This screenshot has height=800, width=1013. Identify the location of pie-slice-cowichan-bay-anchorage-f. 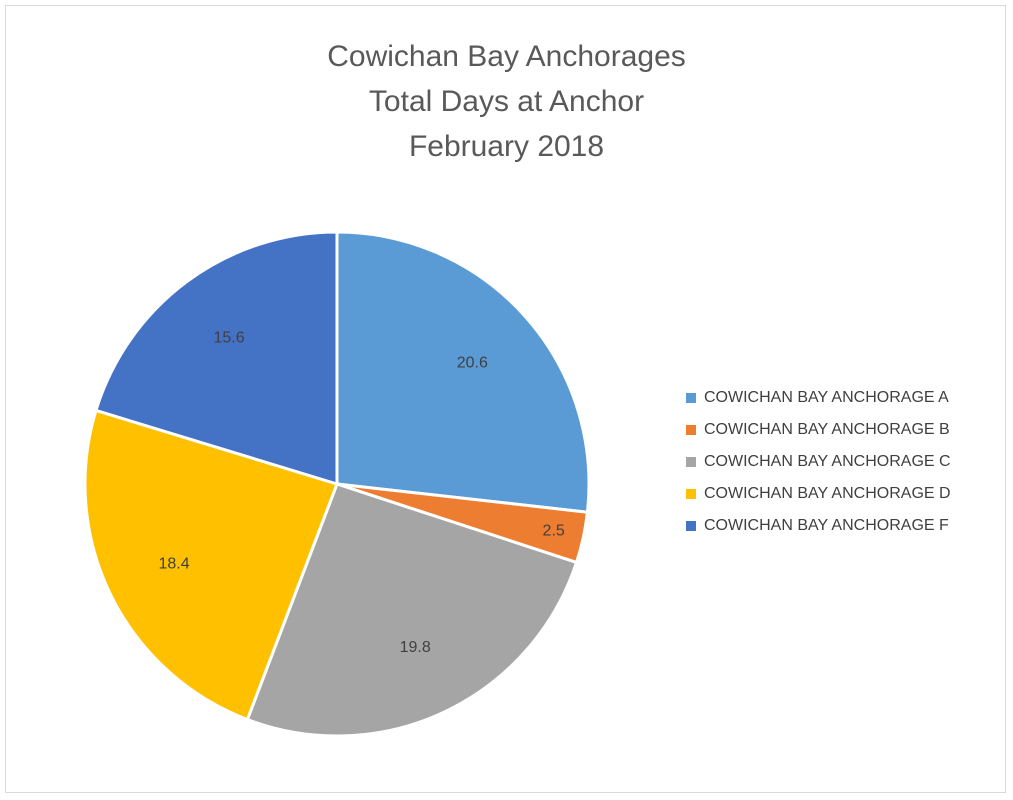
(216, 358).